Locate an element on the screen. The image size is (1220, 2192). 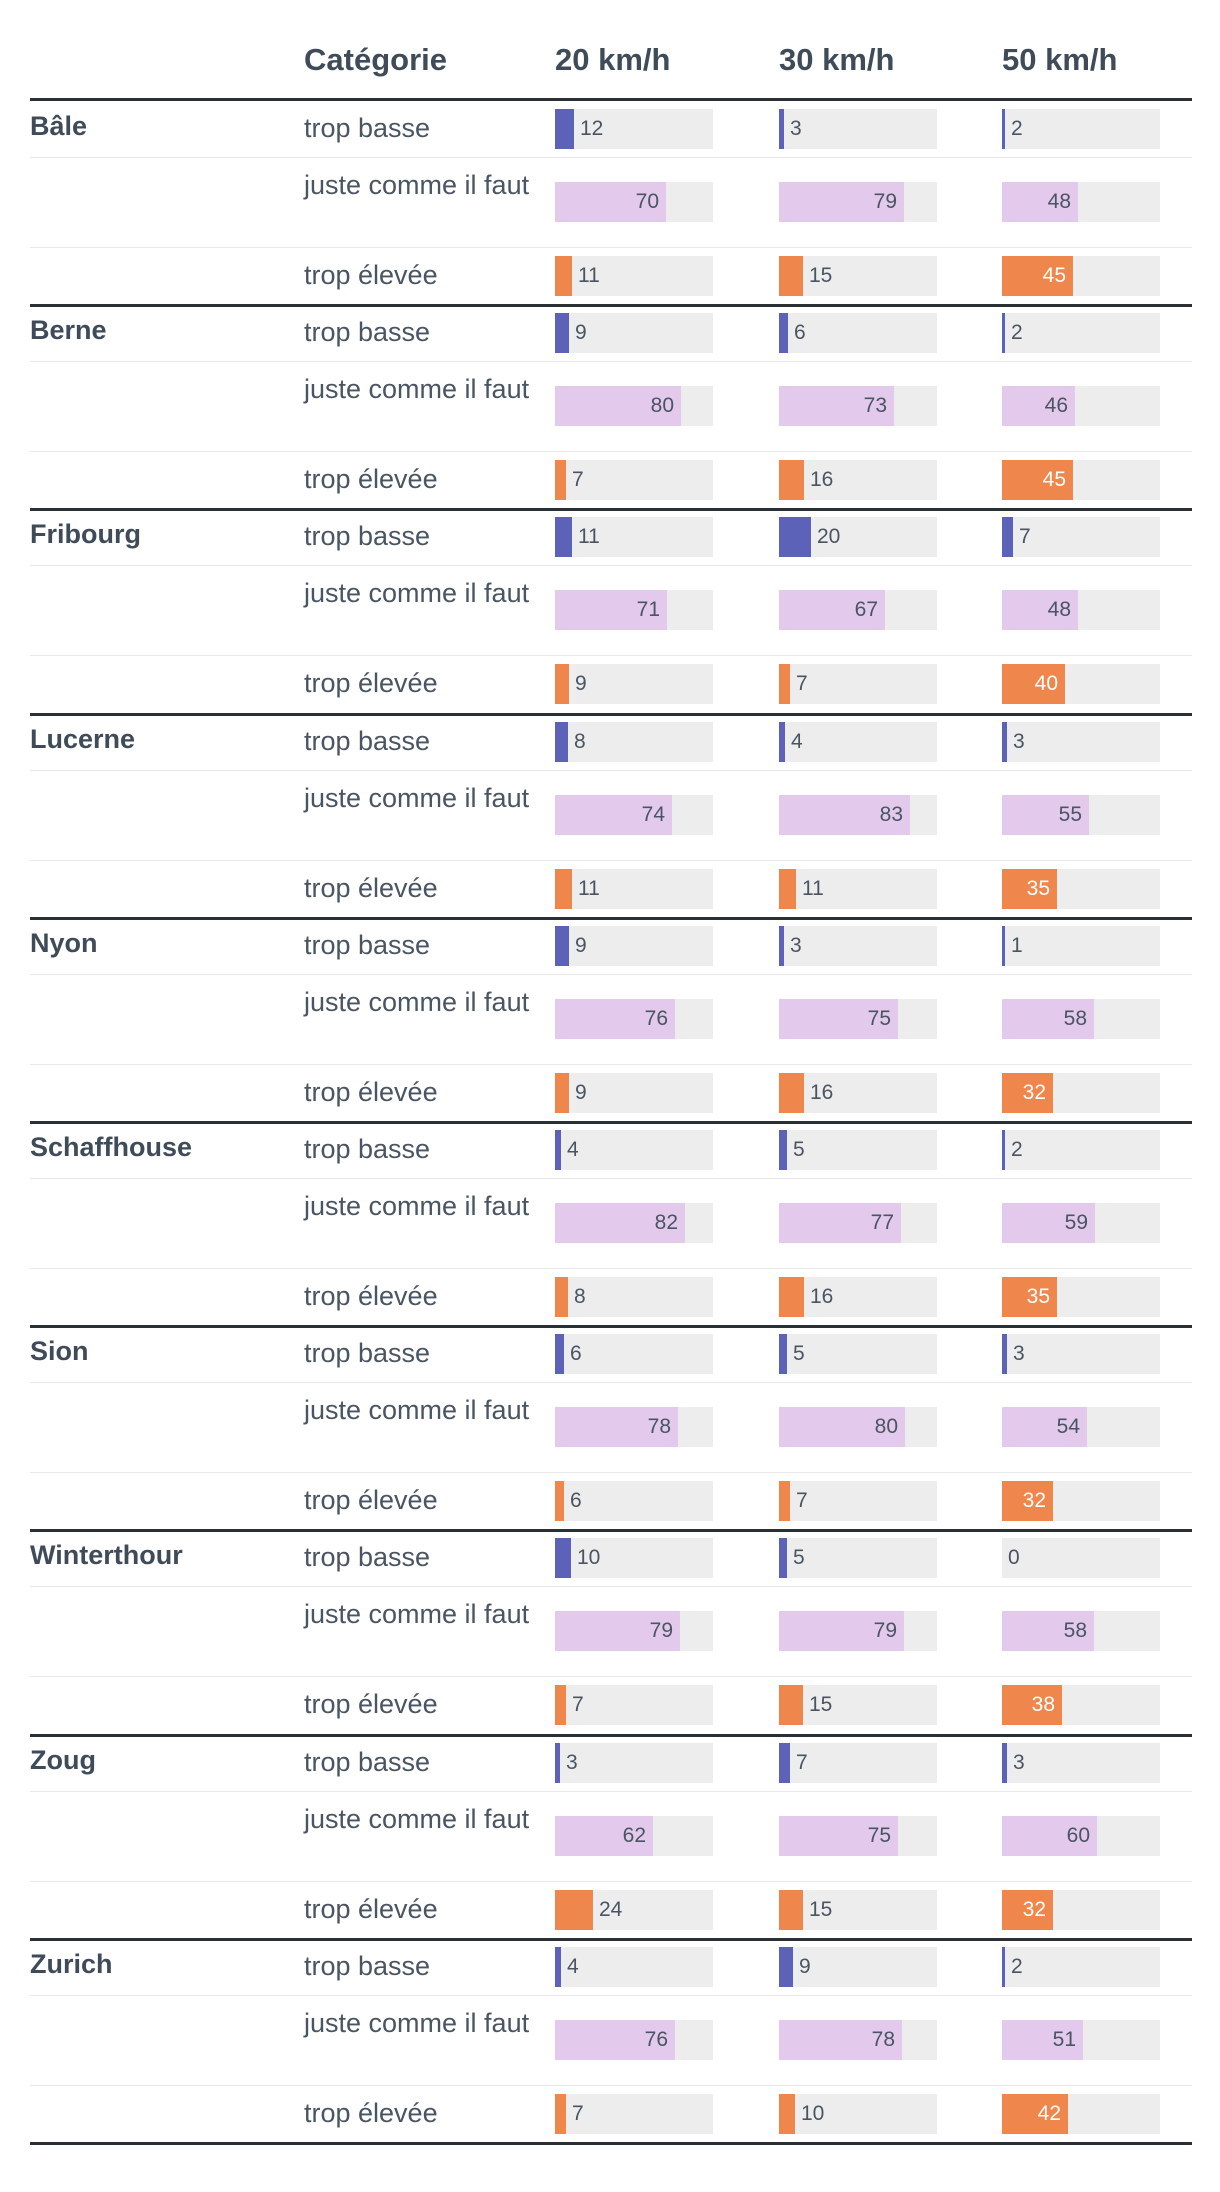
bar-track-fribourg-trop-basse-0: 11 is located at coordinates (634, 537).